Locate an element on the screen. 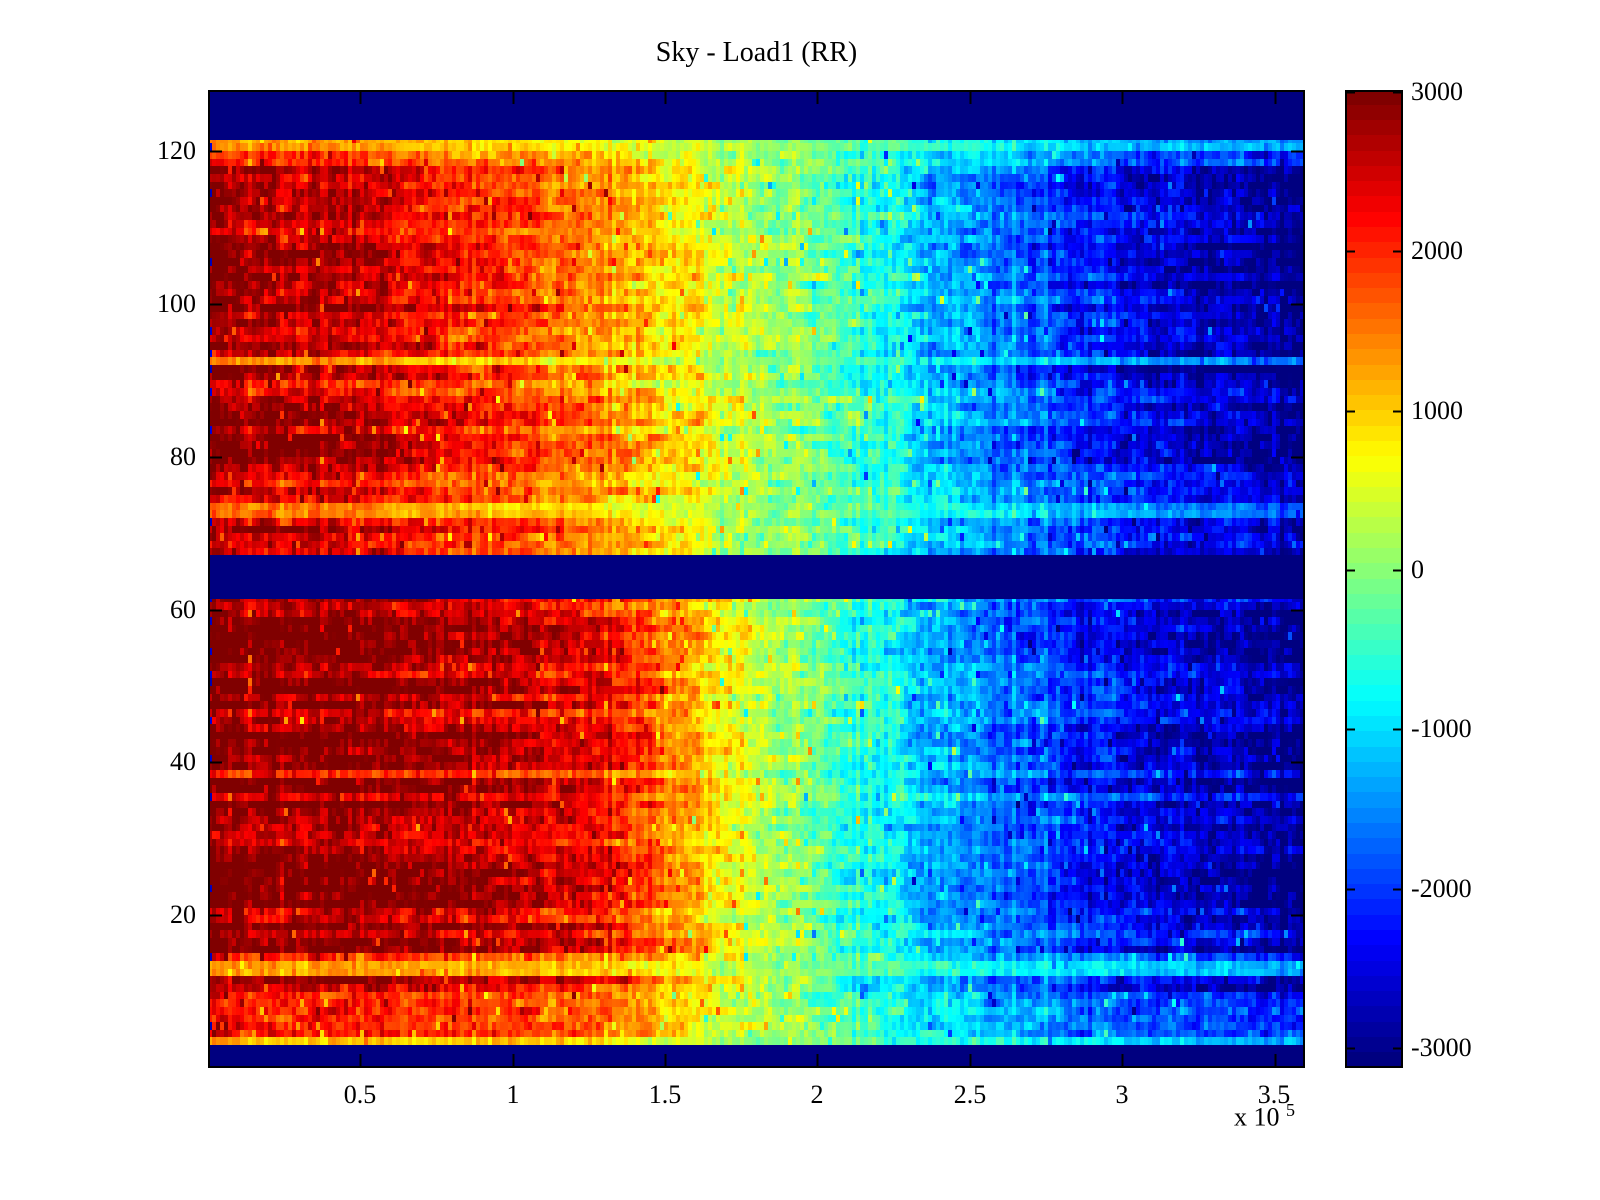 This screenshot has height=1200, width=1600. x-tick-label-2p5: 2.5 is located at coordinates (970, 1094).